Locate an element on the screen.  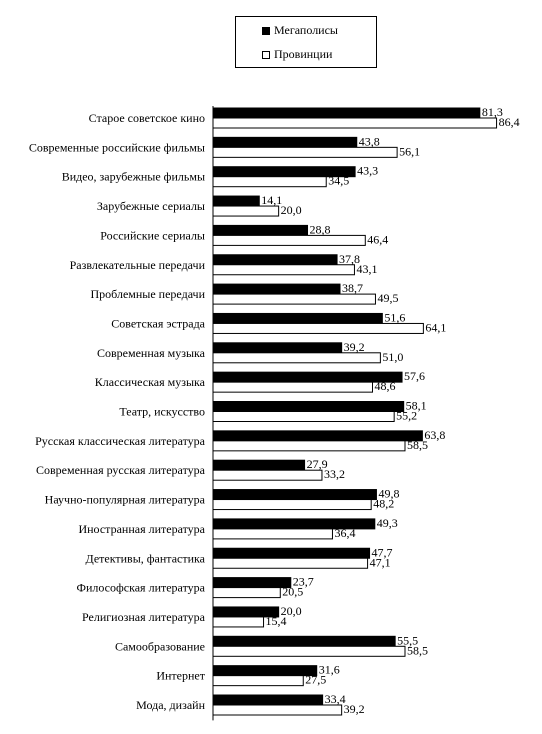
value-label-megapolises: 43,3 is located at coordinates (367, 171).